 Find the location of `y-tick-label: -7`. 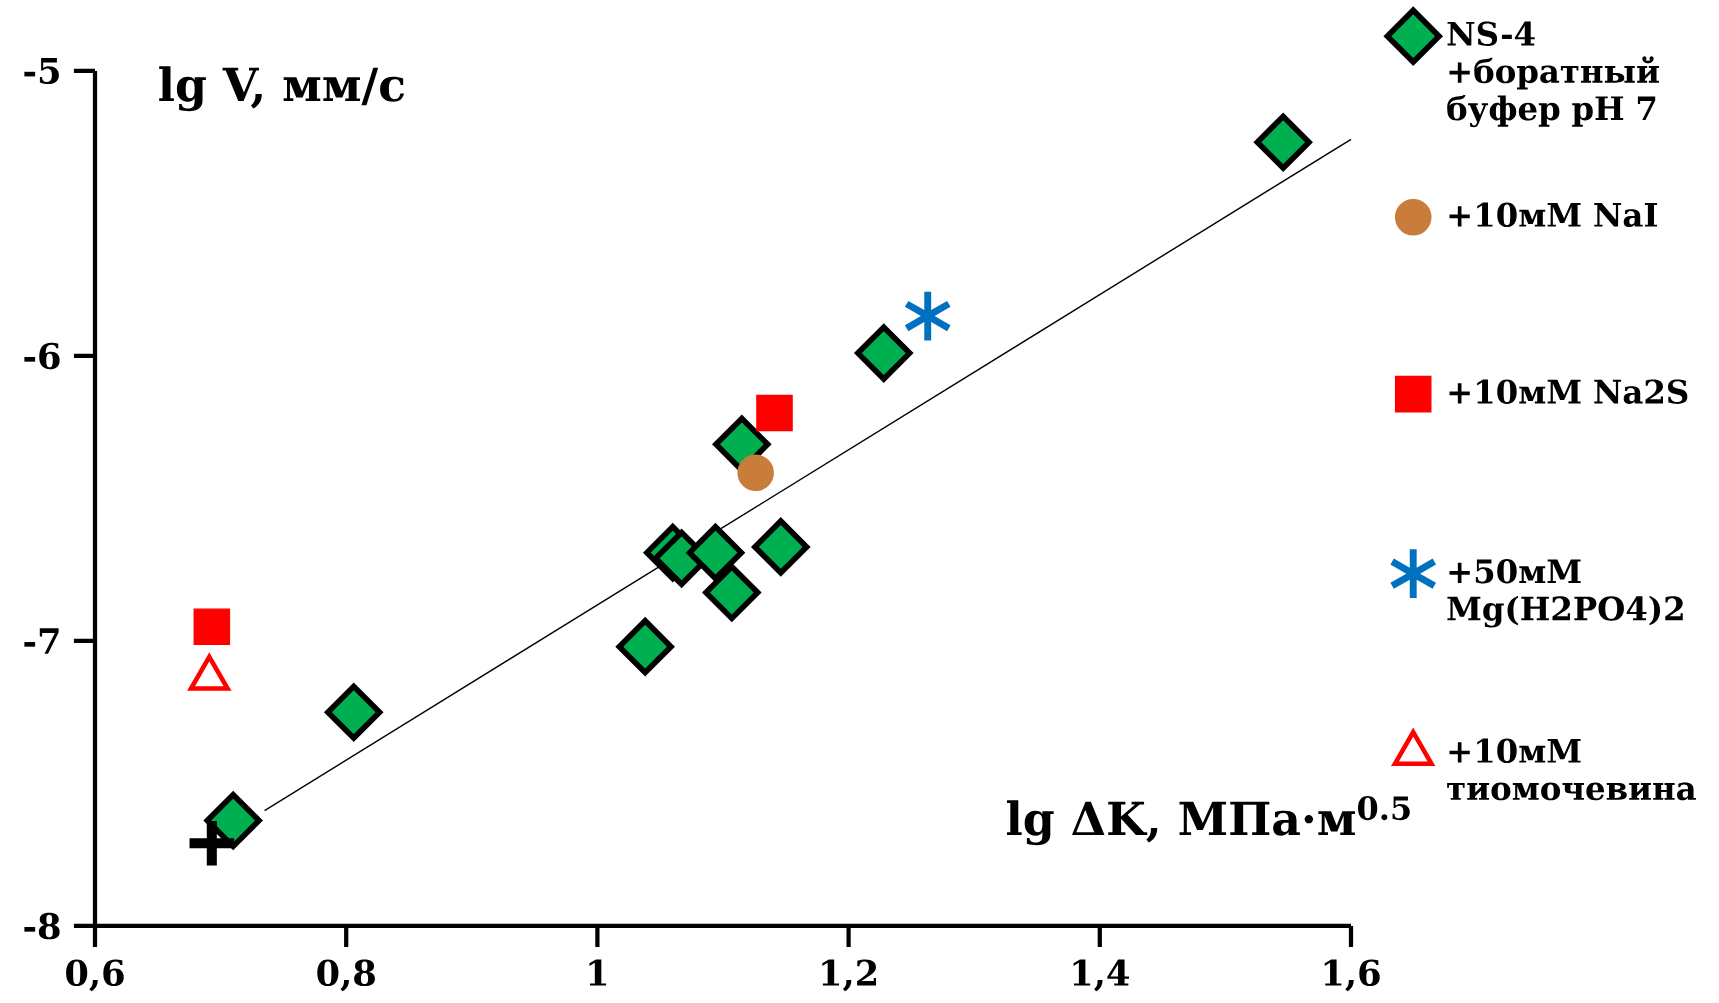

y-tick-label: -7 is located at coordinates (41, 641).